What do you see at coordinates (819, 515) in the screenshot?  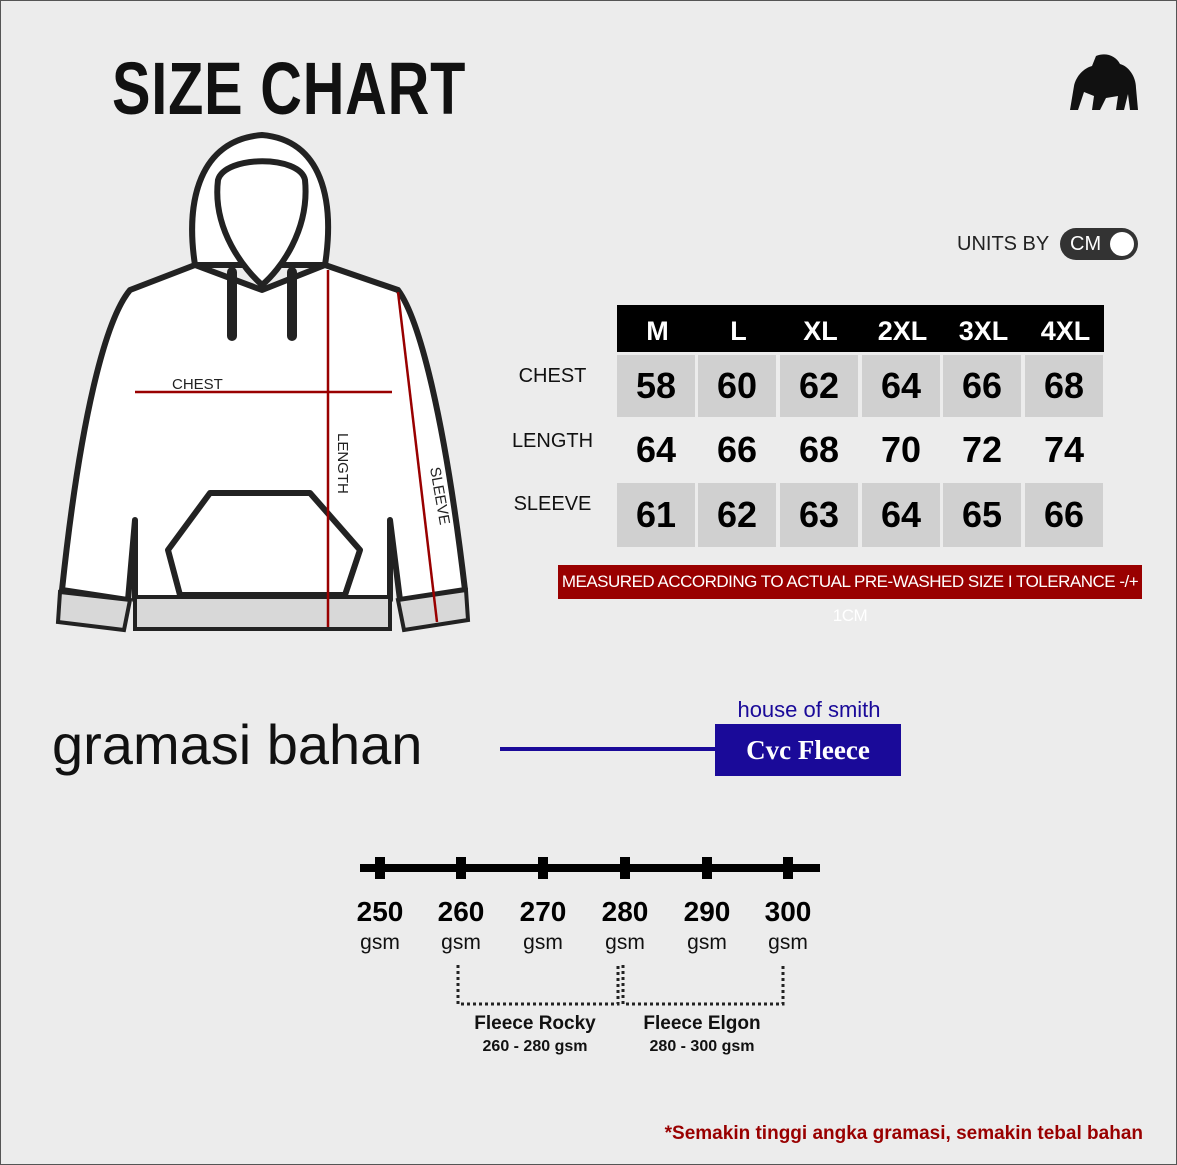 I see `size-cell: 63` at bounding box center [819, 515].